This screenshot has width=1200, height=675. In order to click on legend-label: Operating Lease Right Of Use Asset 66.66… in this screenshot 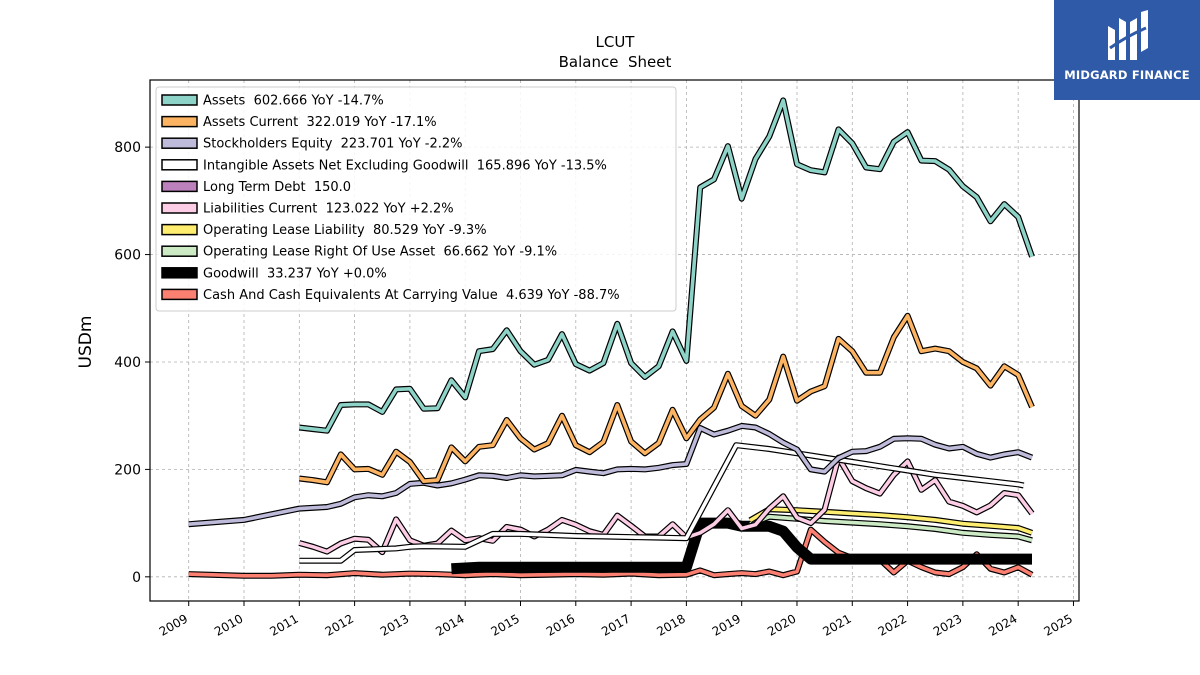, I will do `click(380, 252)`.